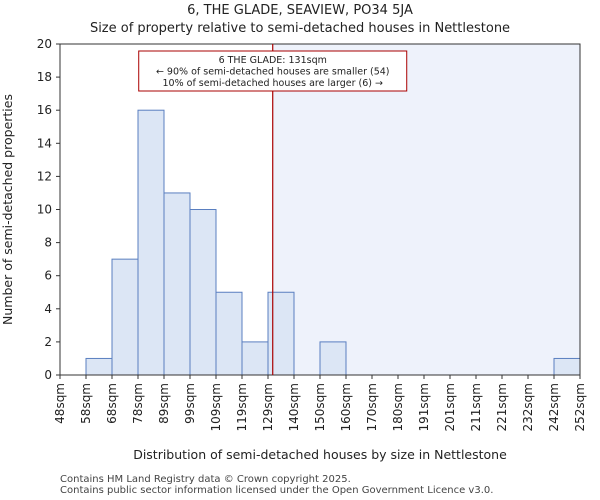 This screenshot has width=600, height=500. I want to click on x-tick-label: 191sqm, so click(424, 407).